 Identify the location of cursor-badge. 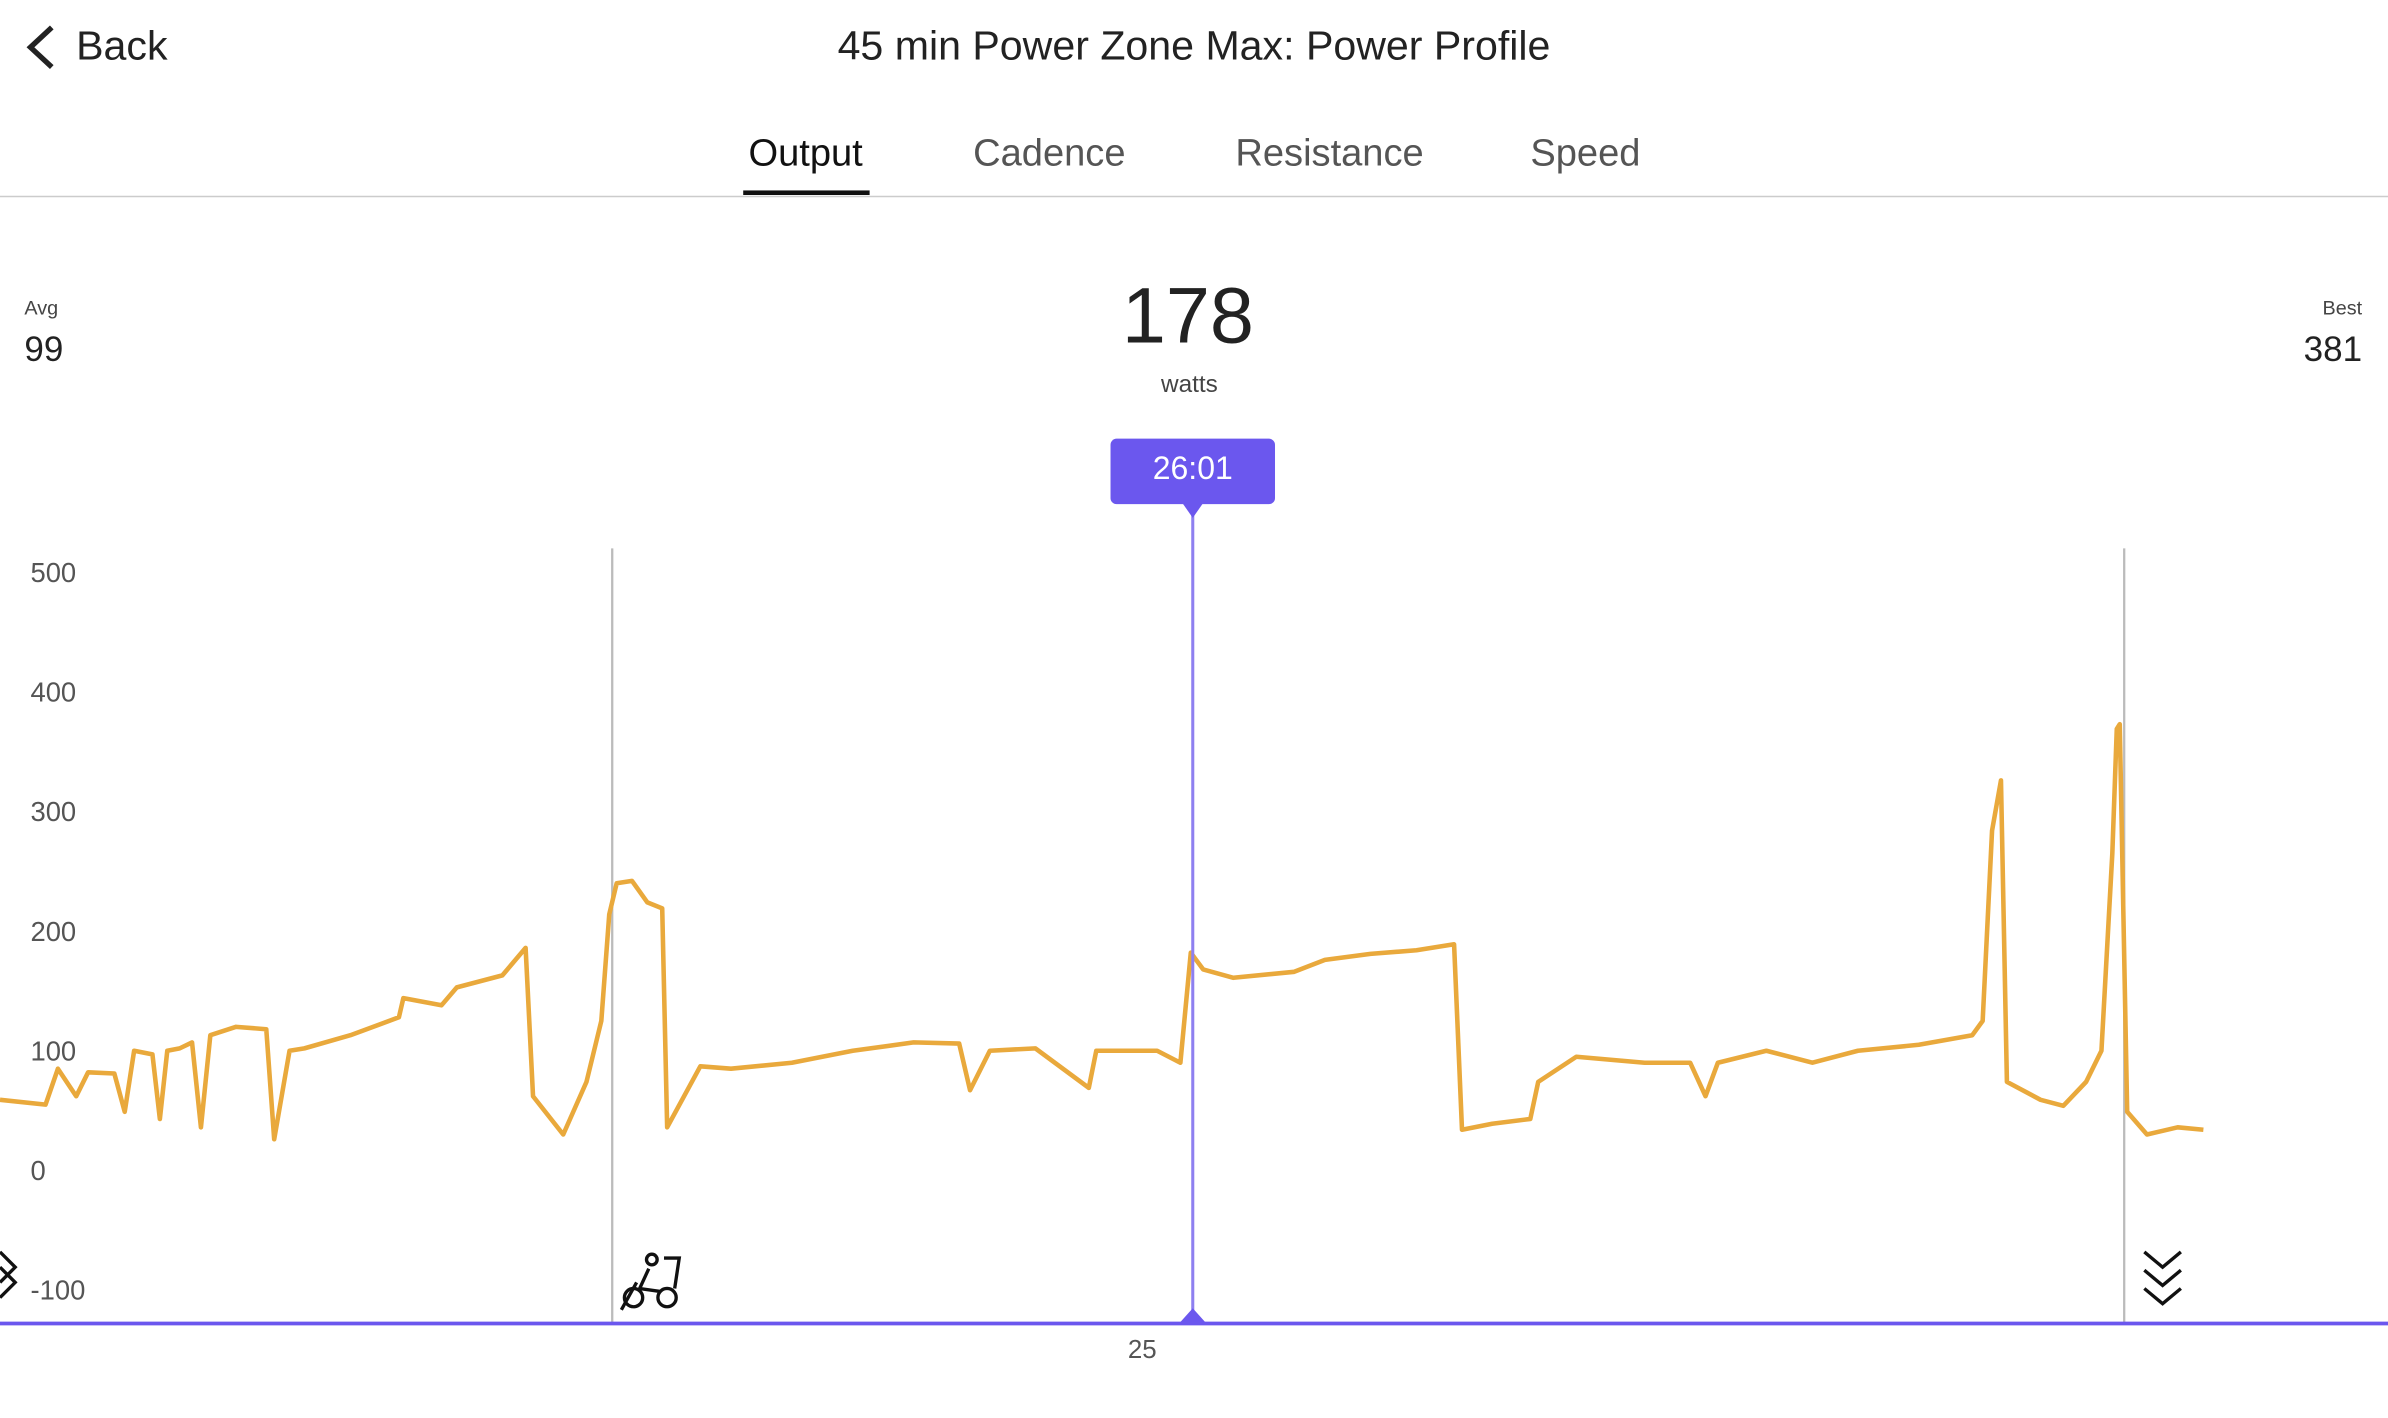
(1193, 471).